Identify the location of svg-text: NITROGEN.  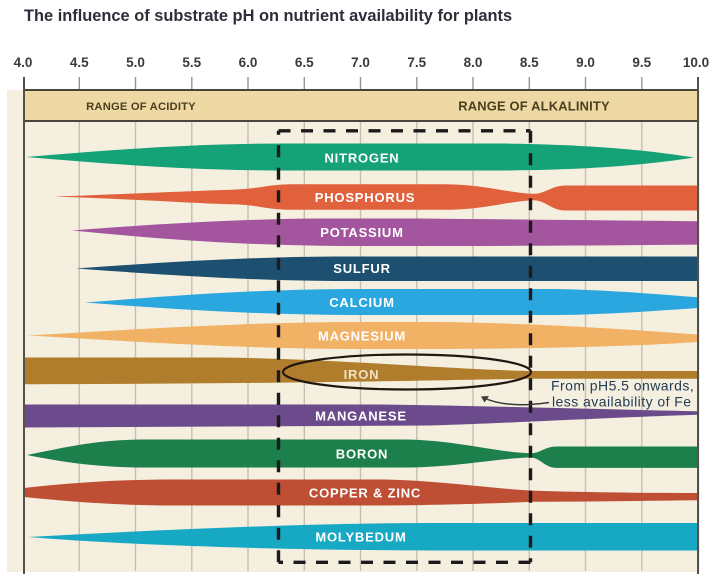
(361, 158).